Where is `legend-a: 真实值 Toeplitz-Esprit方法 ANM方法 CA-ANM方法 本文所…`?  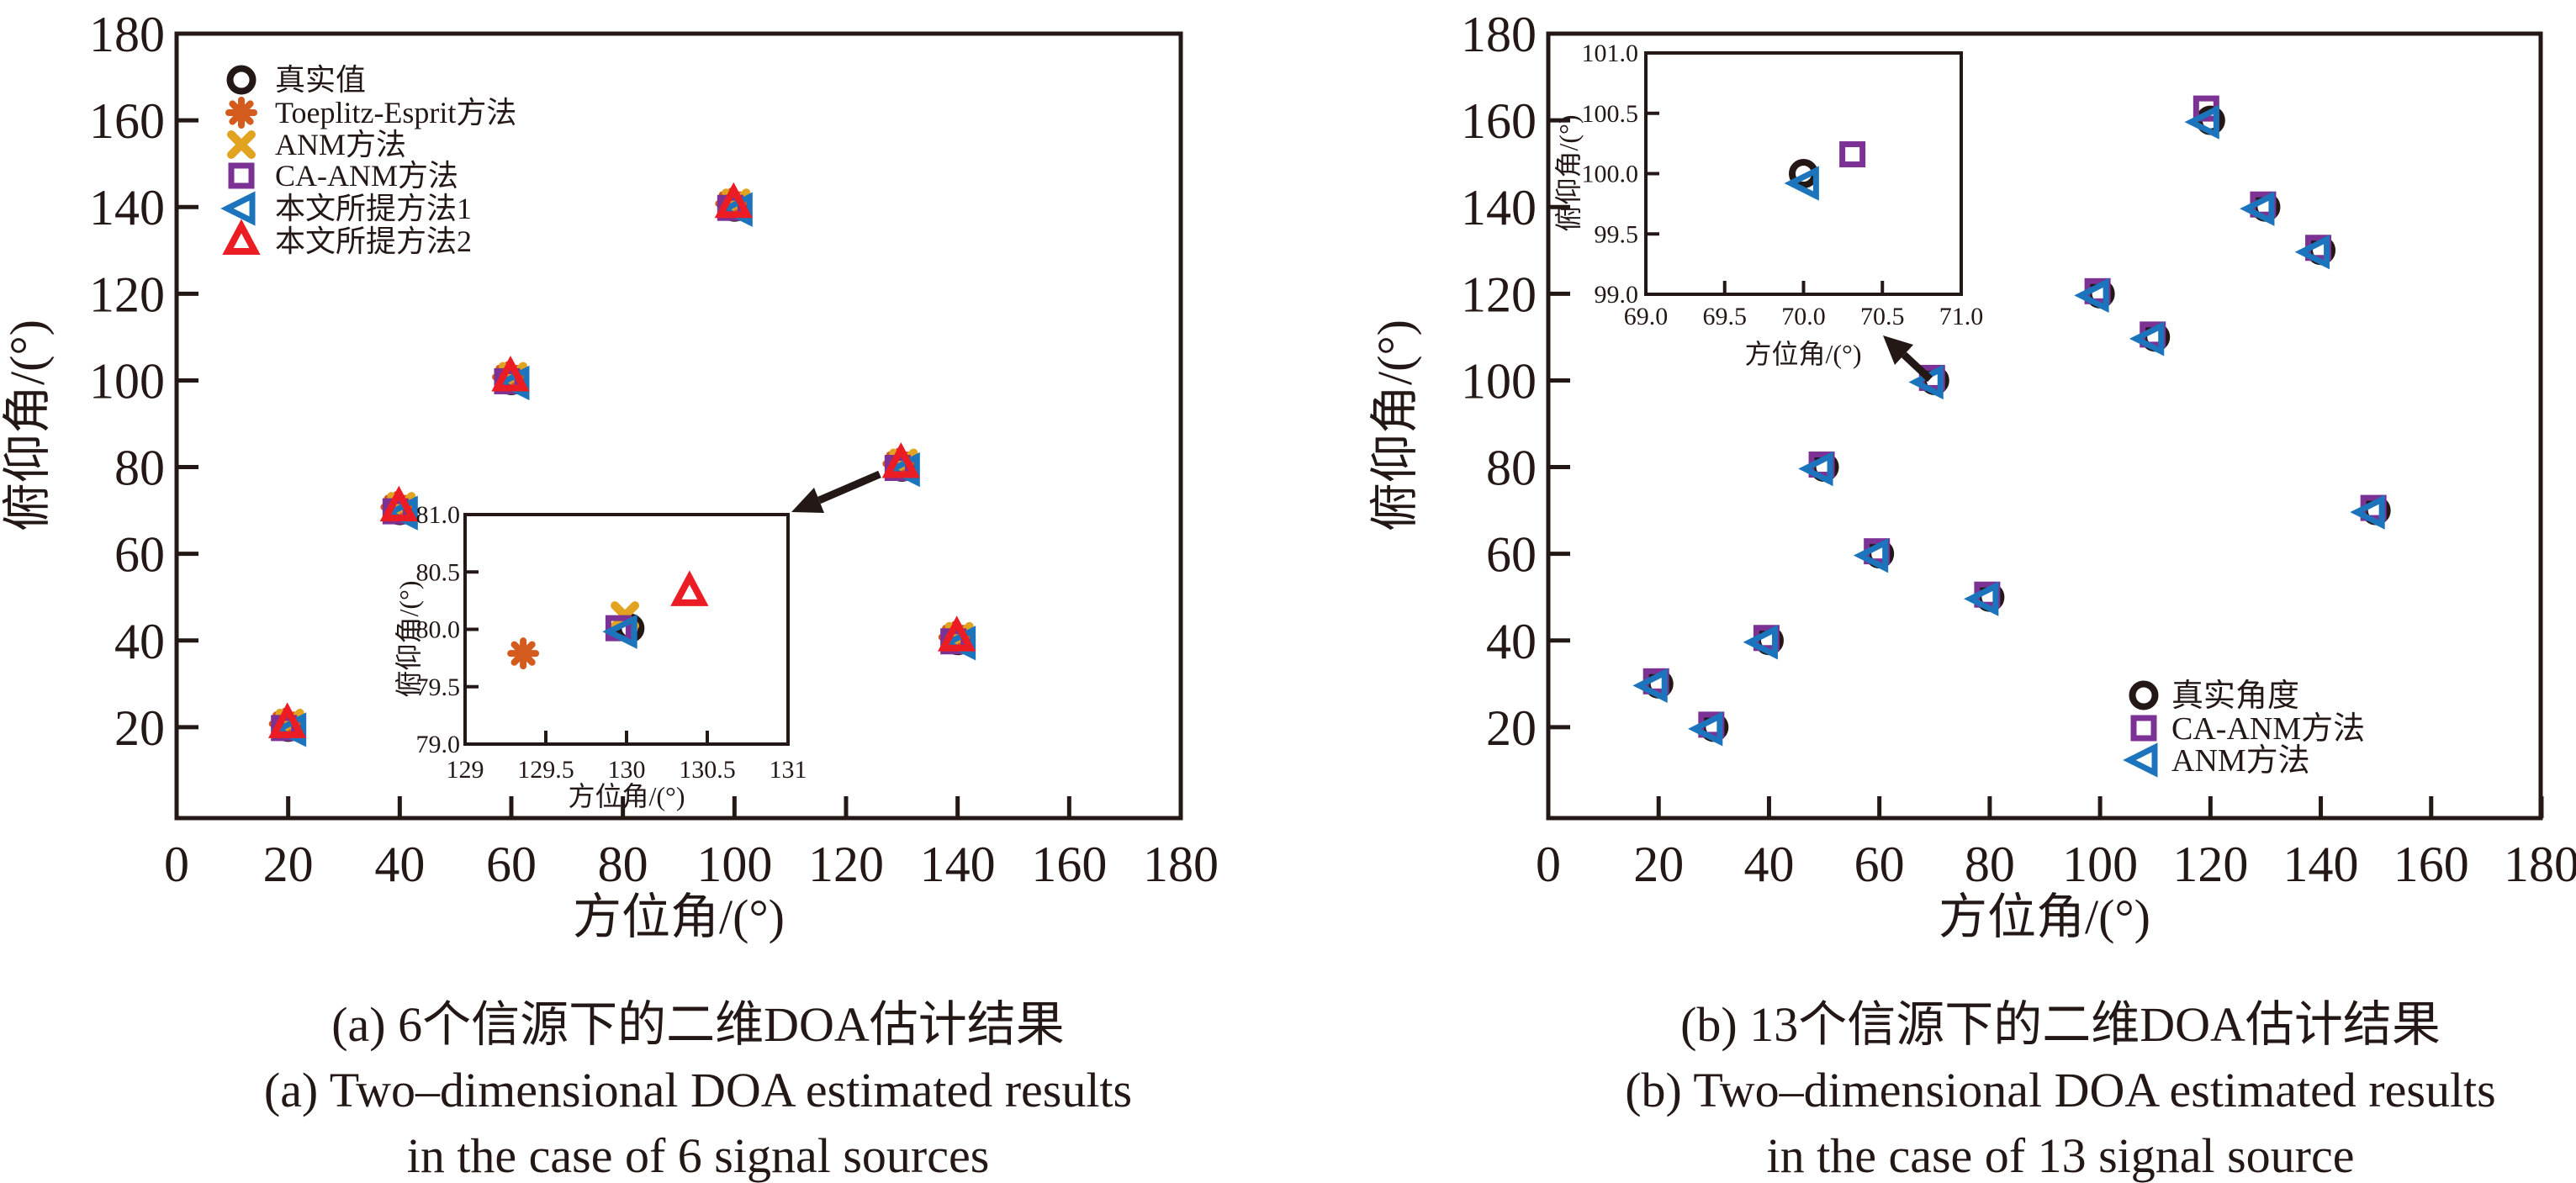 legend-a: 真实值 Toeplitz-Esprit方法 ANM方法 CA-ANM方法 本文所… is located at coordinates (371, 160).